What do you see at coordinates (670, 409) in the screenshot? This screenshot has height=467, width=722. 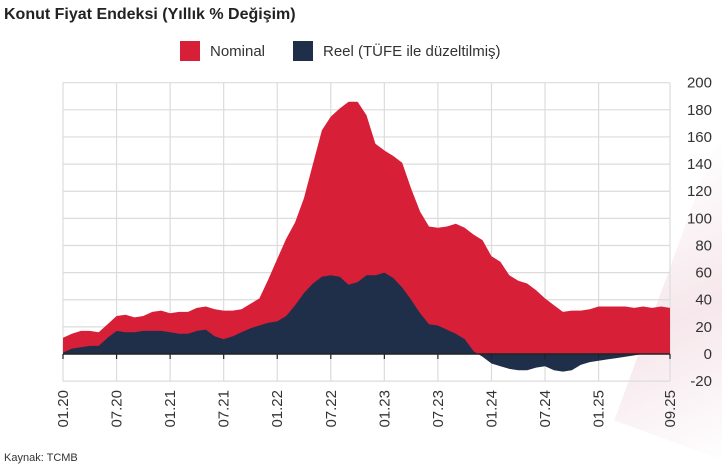 I see `x-tick-label: 09.25` at bounding box center [670, 409].